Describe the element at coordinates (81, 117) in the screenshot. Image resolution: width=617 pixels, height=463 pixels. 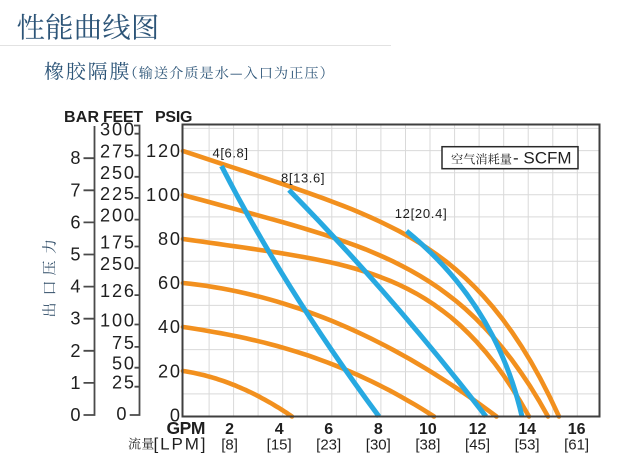
I see `svg-text: BAR` at that location.